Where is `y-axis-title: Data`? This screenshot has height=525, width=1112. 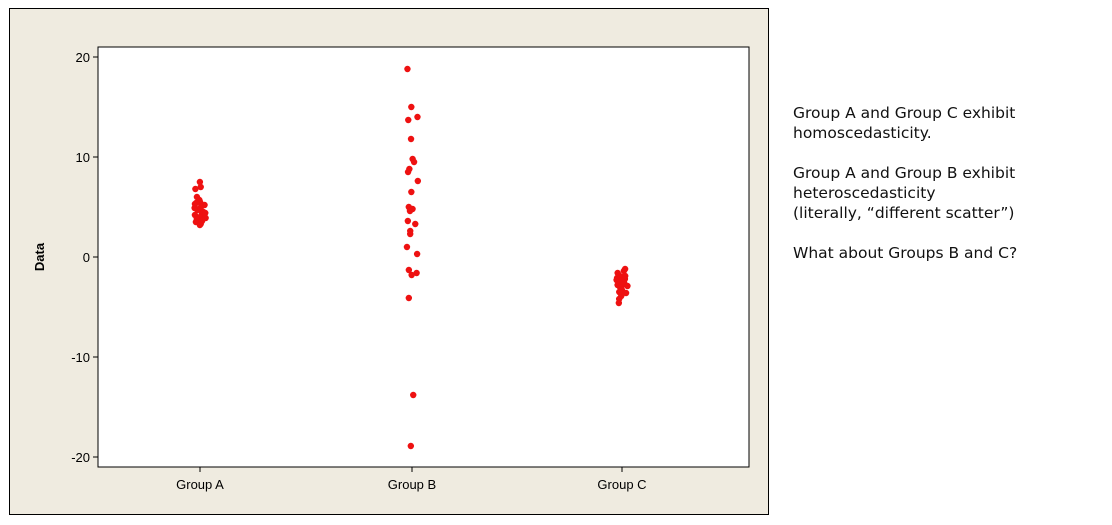 y-axis-title: Data is located at coordinates (39, 256).